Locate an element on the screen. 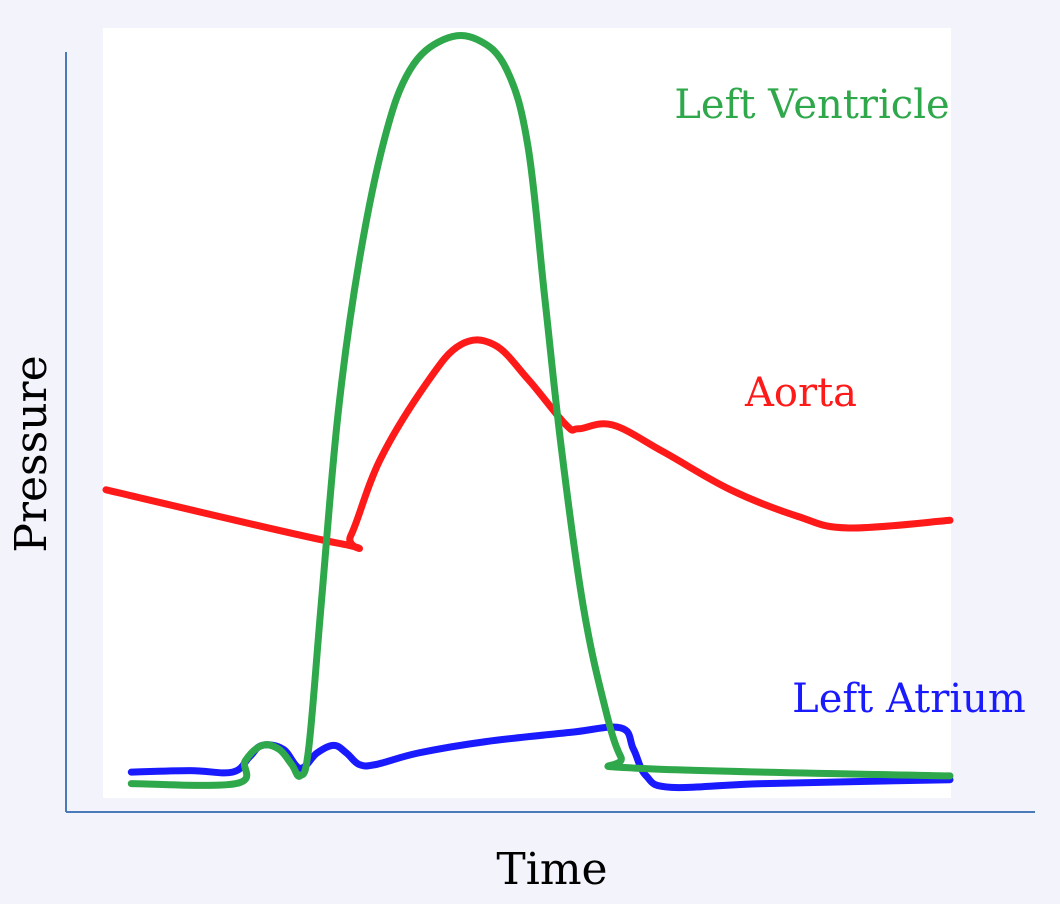  aorta-label: Aorta is located at coordinates (800, 393).